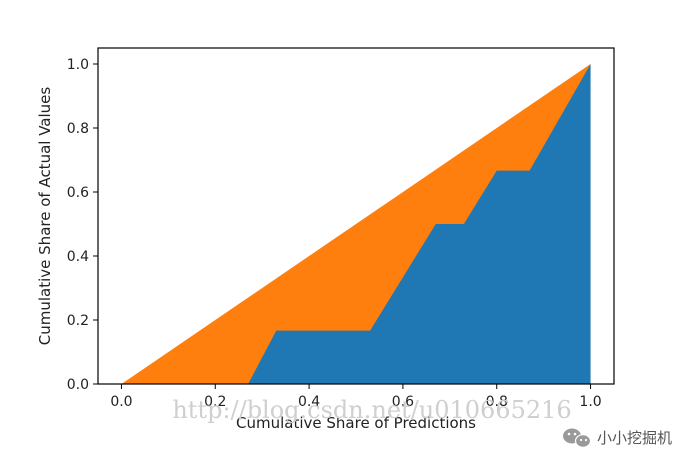 This screenshot has height=469, width=700. Describe the element at coordinates (78, 193) in the screenshot. I see `y-tick-label: 0.6` at that location.